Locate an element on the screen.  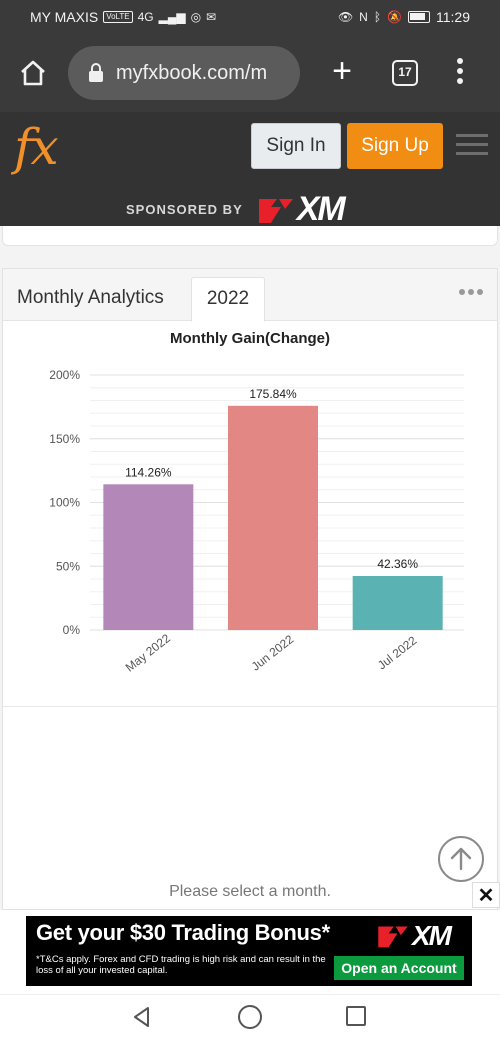
home-circle-icon is located at coordinates (250, 1017).